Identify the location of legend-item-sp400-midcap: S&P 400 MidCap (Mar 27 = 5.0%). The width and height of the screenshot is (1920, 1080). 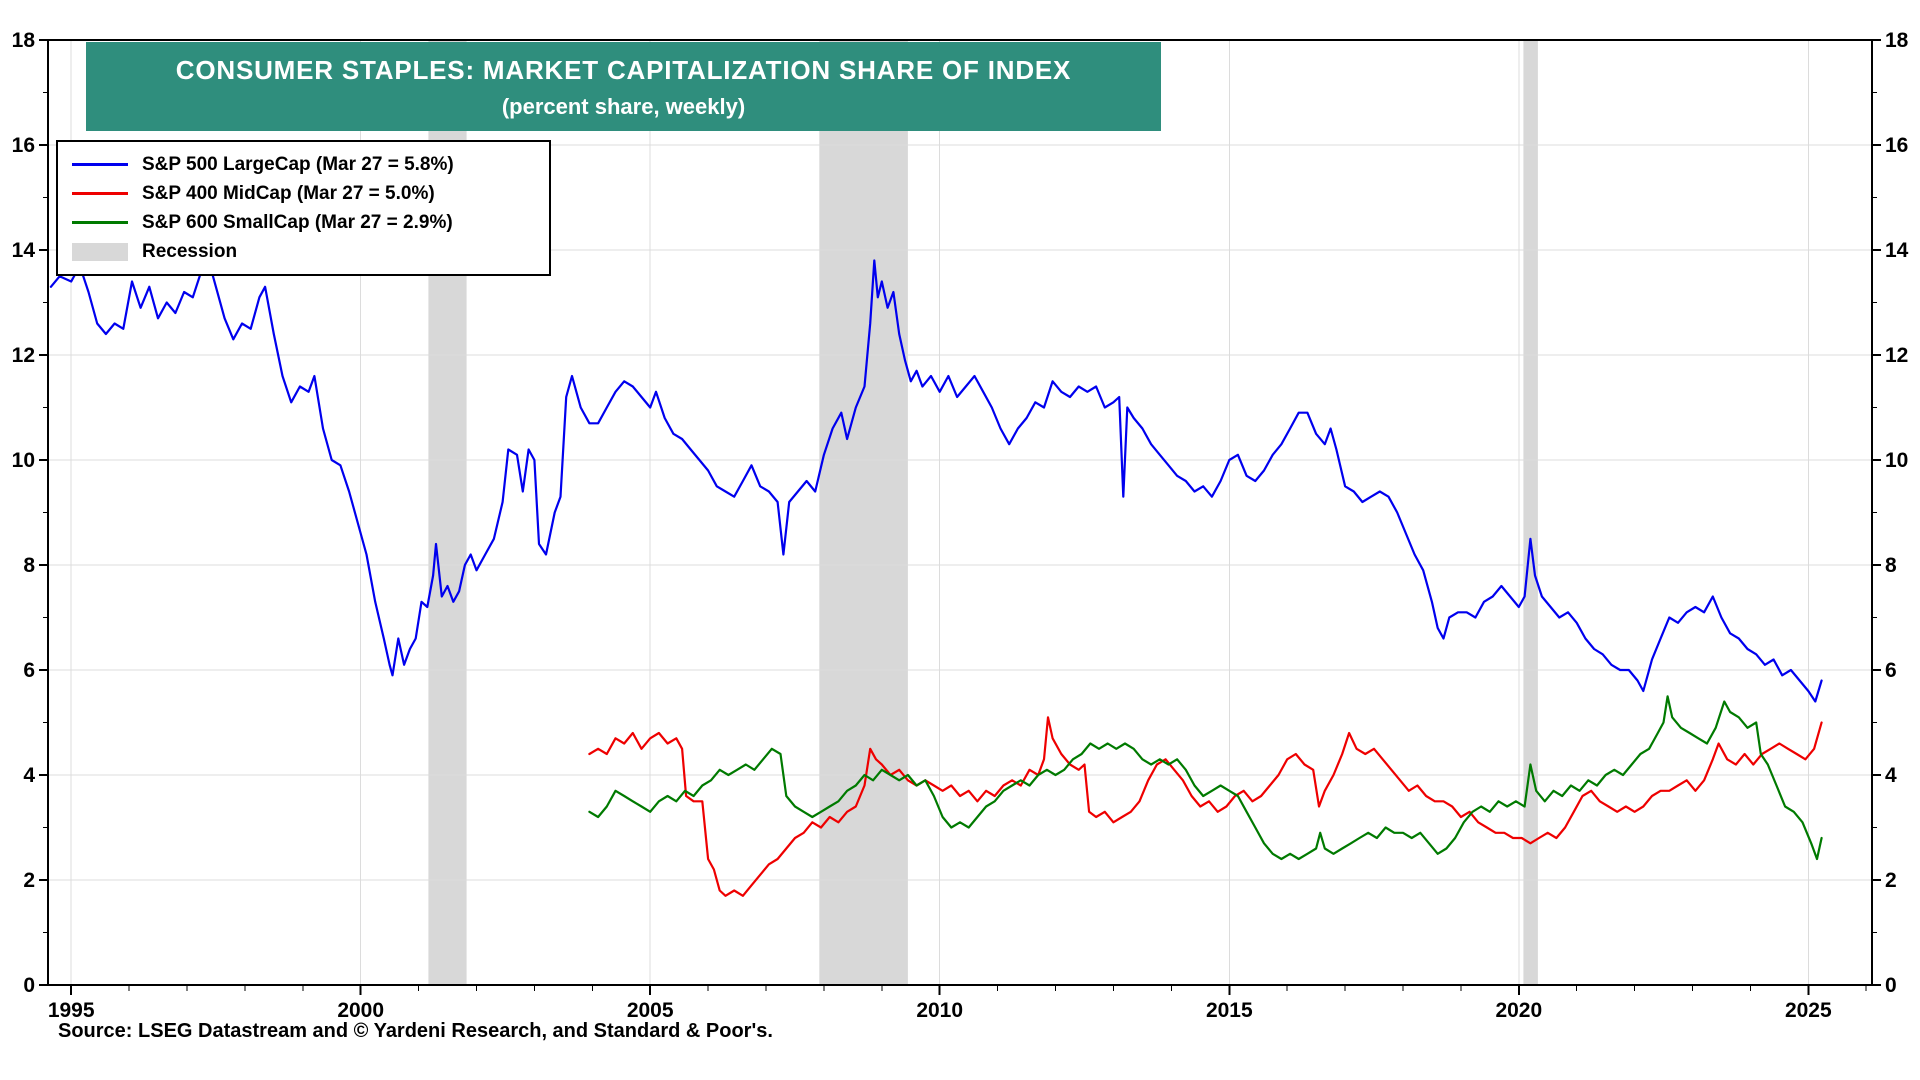
(303, 193).